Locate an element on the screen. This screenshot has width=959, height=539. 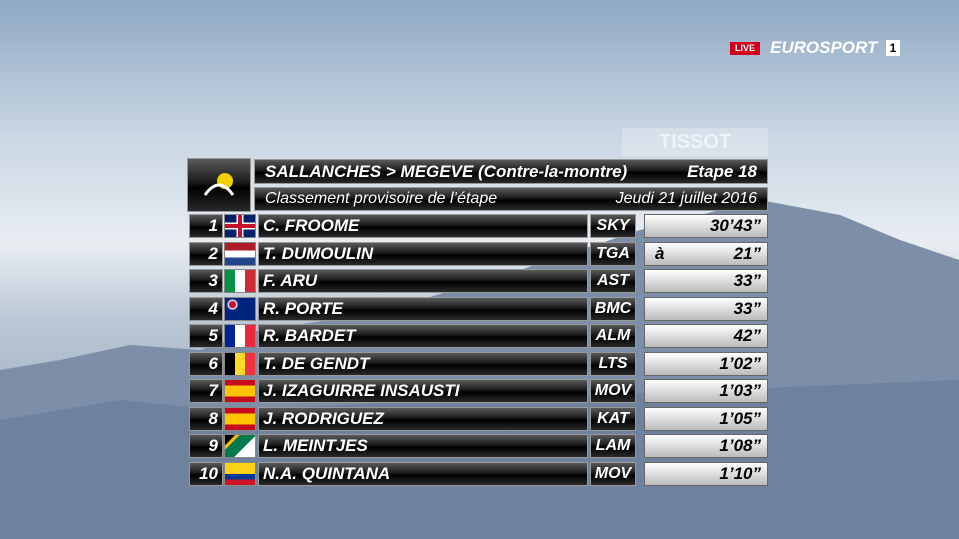
rank: 10 is located at coordinates (206, 473).